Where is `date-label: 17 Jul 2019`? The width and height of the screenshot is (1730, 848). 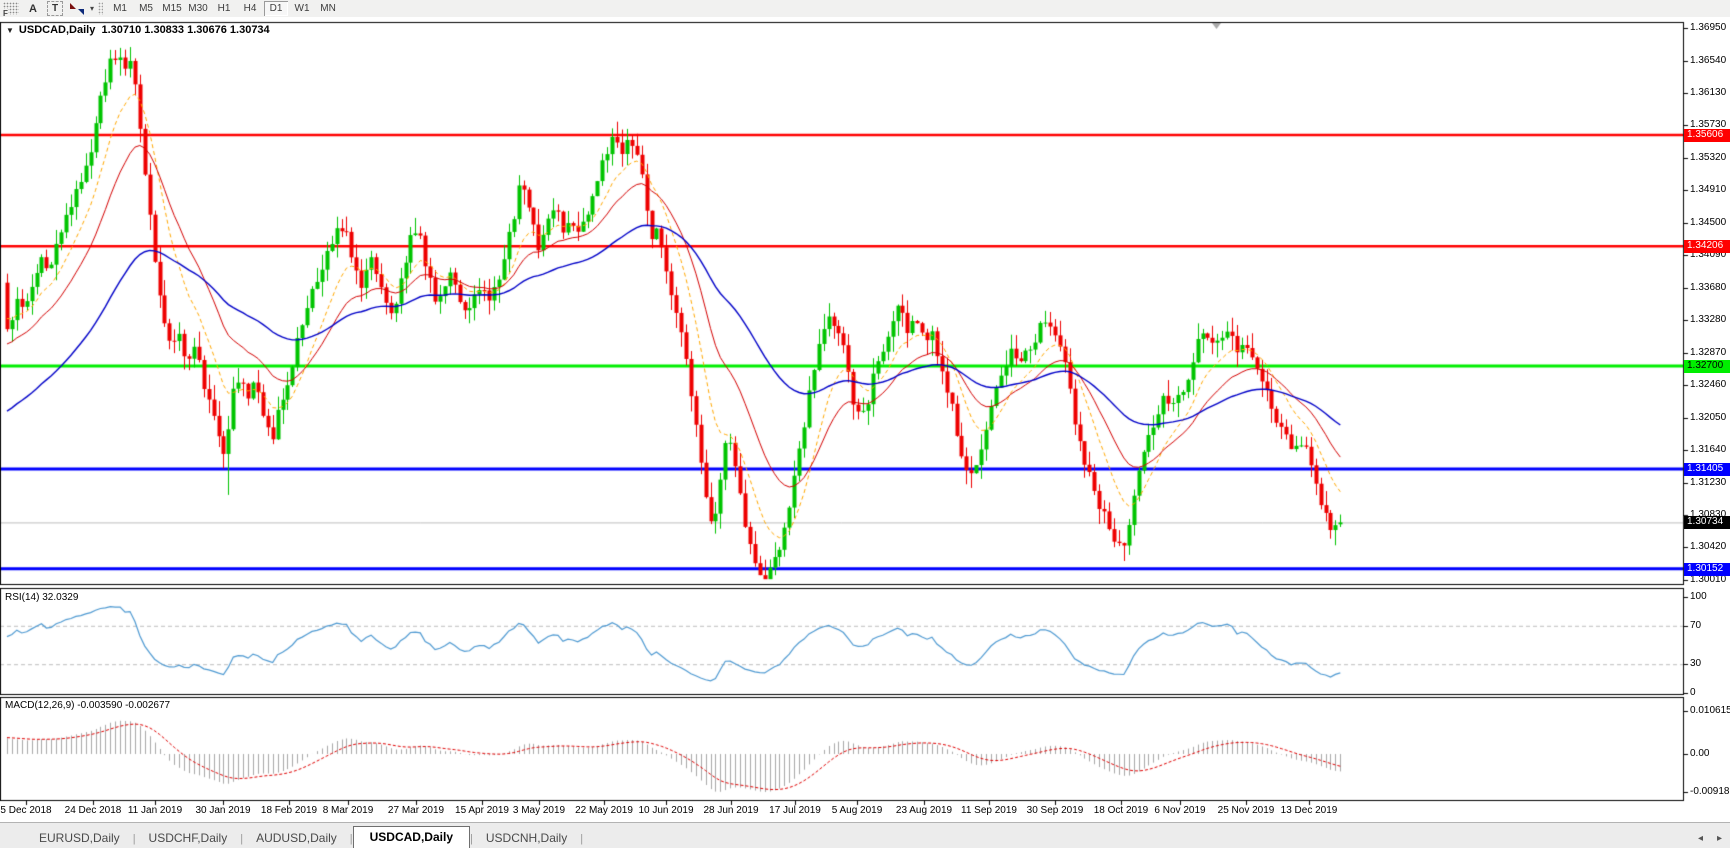
date-label: 17 Jul 2019 is located at coordinates (795, 810).